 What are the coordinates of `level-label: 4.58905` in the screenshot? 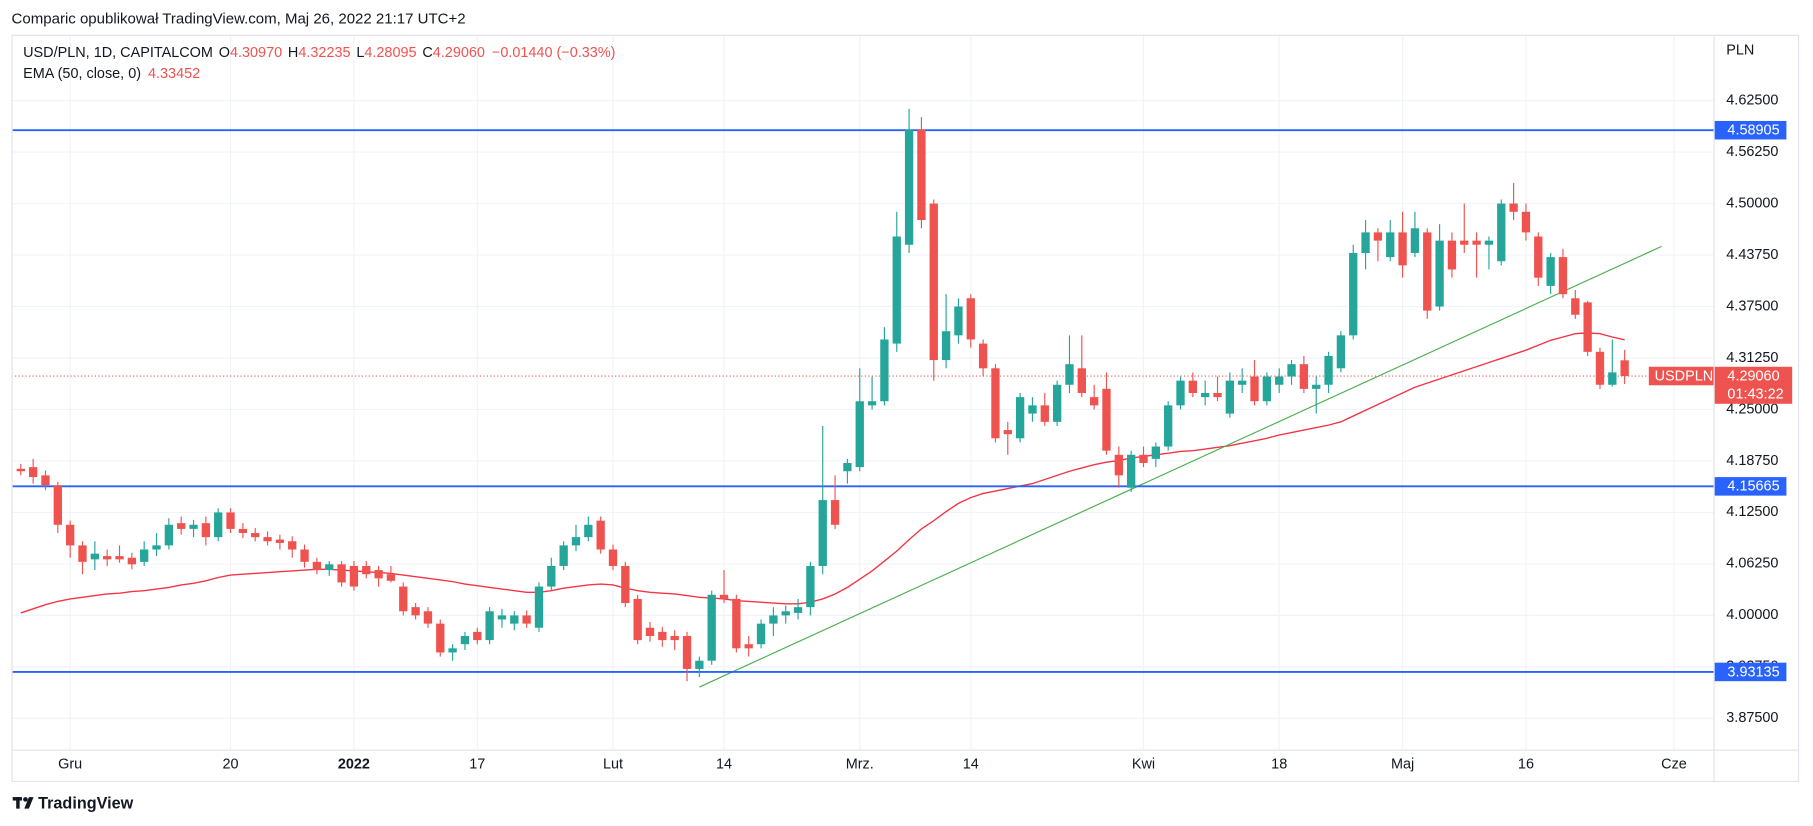 It's located at (1753, 131).